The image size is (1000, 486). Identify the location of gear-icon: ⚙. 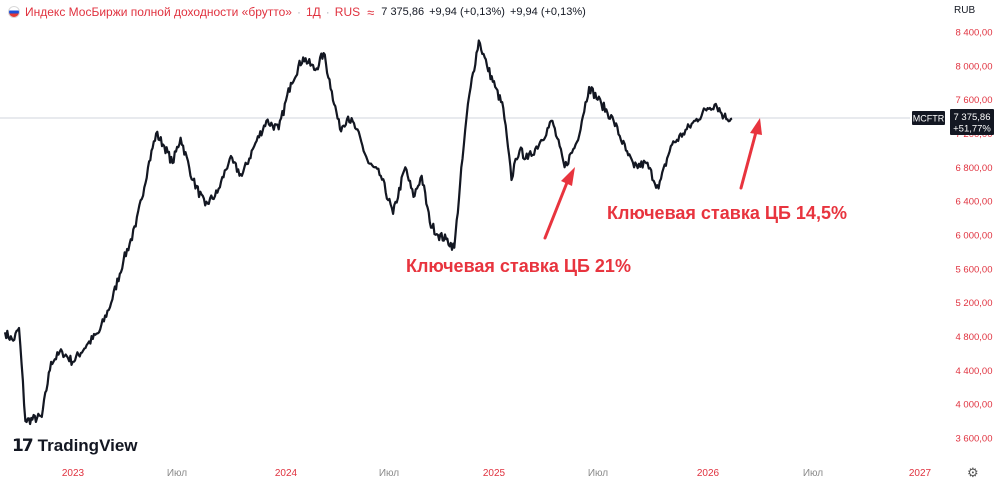
(973, 472).